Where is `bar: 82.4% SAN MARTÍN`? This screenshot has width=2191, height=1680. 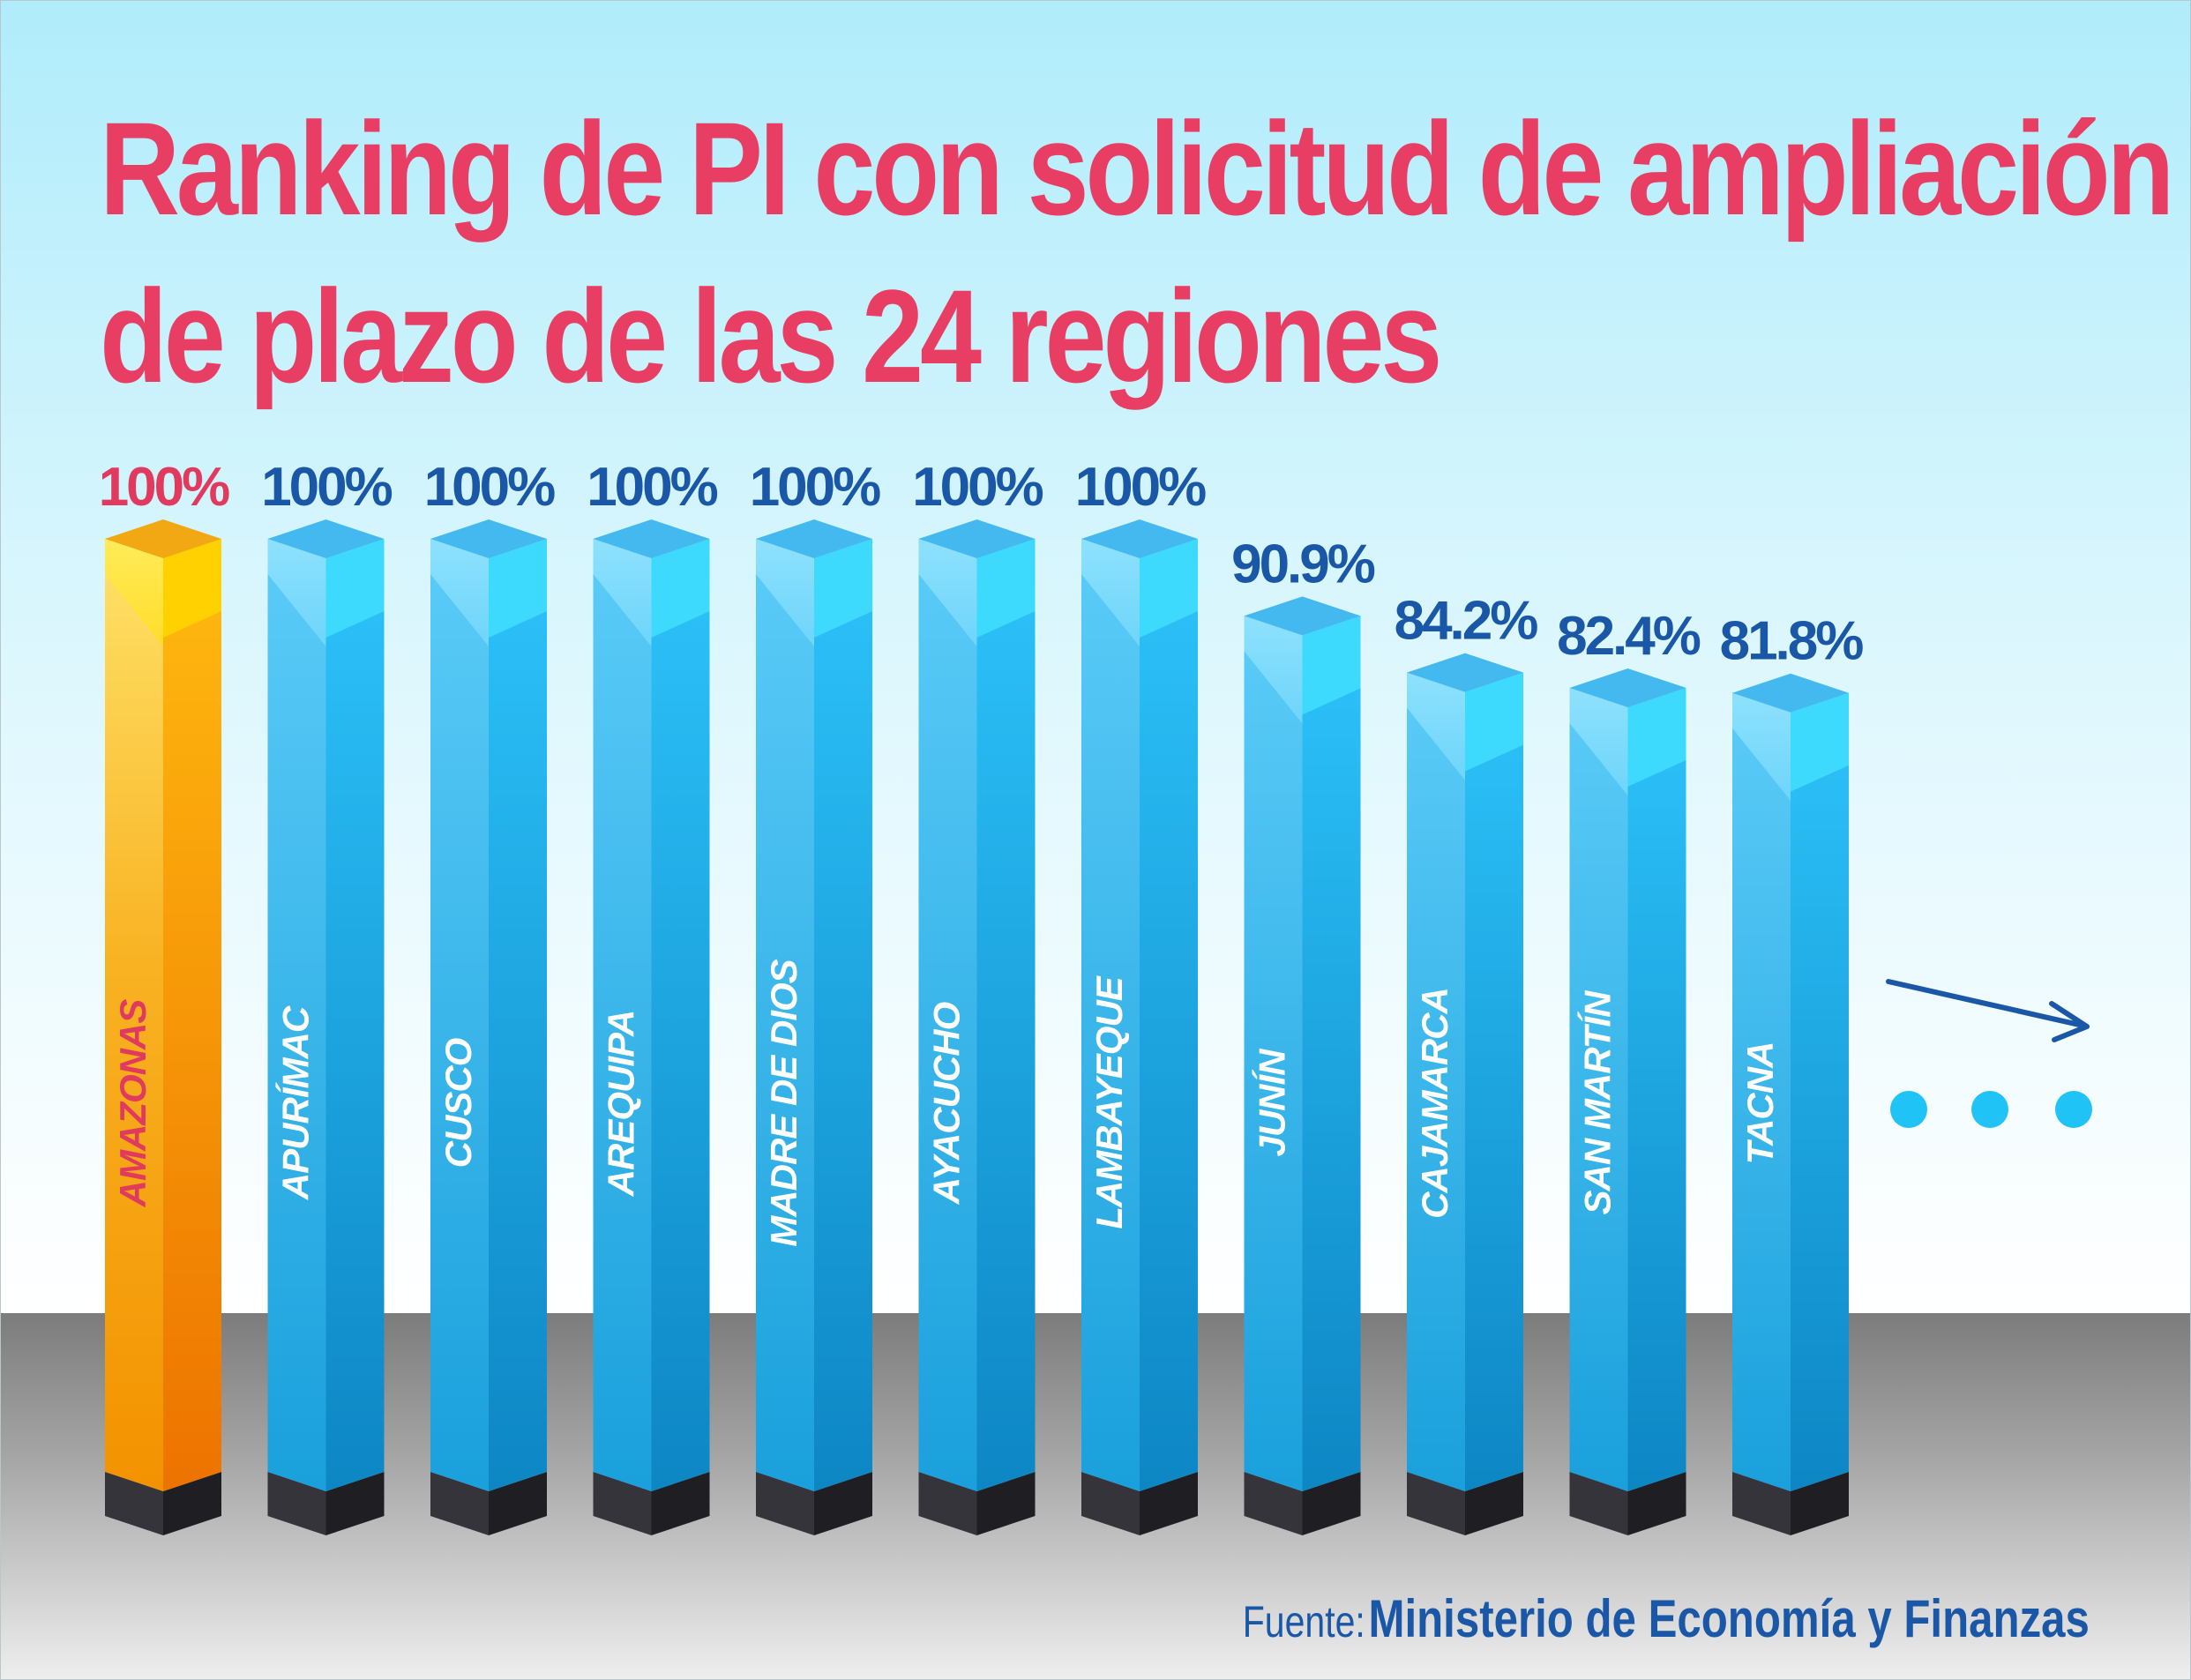 bar: 82.4% SAN MARTÍN is located at coordinates (1630, 1070).